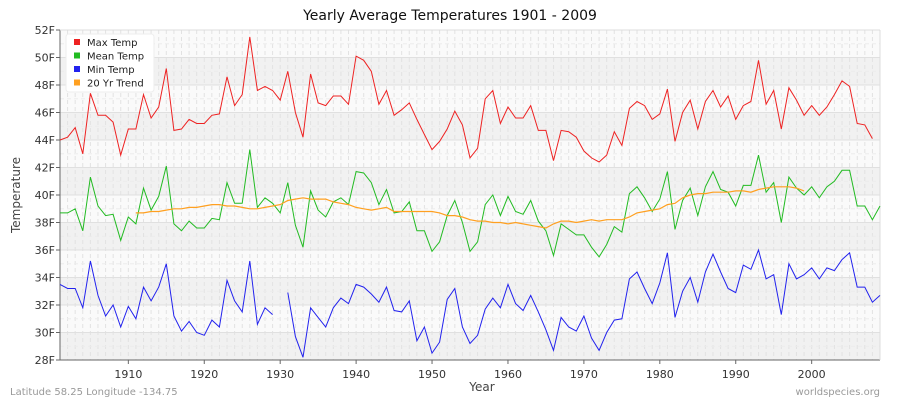 The image size is (900, 400). What do you see at coordinates (94, 392) in the screenshot?
I see `location-caption: Latitude 58.25 Longitude -134.75` at bounding box center [94, 392].